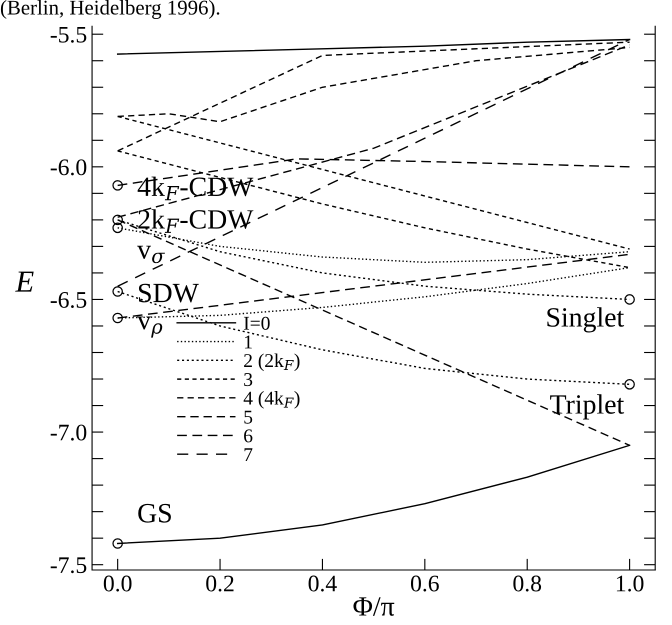  I want to click on legend-label: 3, so click(248, 379).